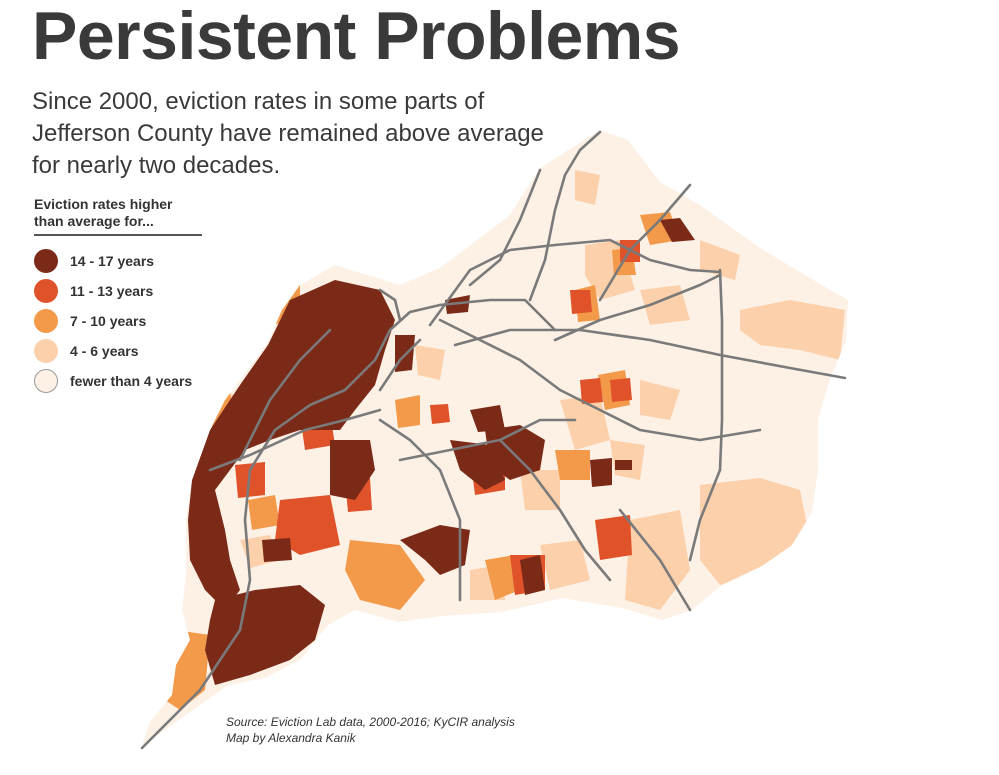 Image resolution: width=999 pixels, height=775 pixels. Describe the element at coordinates (131, 381) in the screenshot. I see `legend-label: fewer than 4 years` at that location.